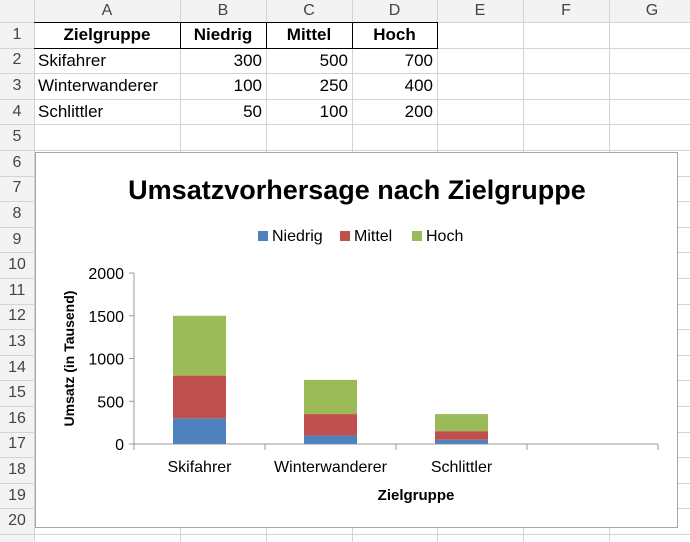 Image resolution: width=690 pixels, height=542 pixels. What do you see at coordinates (418, 86) in the screenshot?
I see `table-cell: 400` at bounding box center [418, 86].